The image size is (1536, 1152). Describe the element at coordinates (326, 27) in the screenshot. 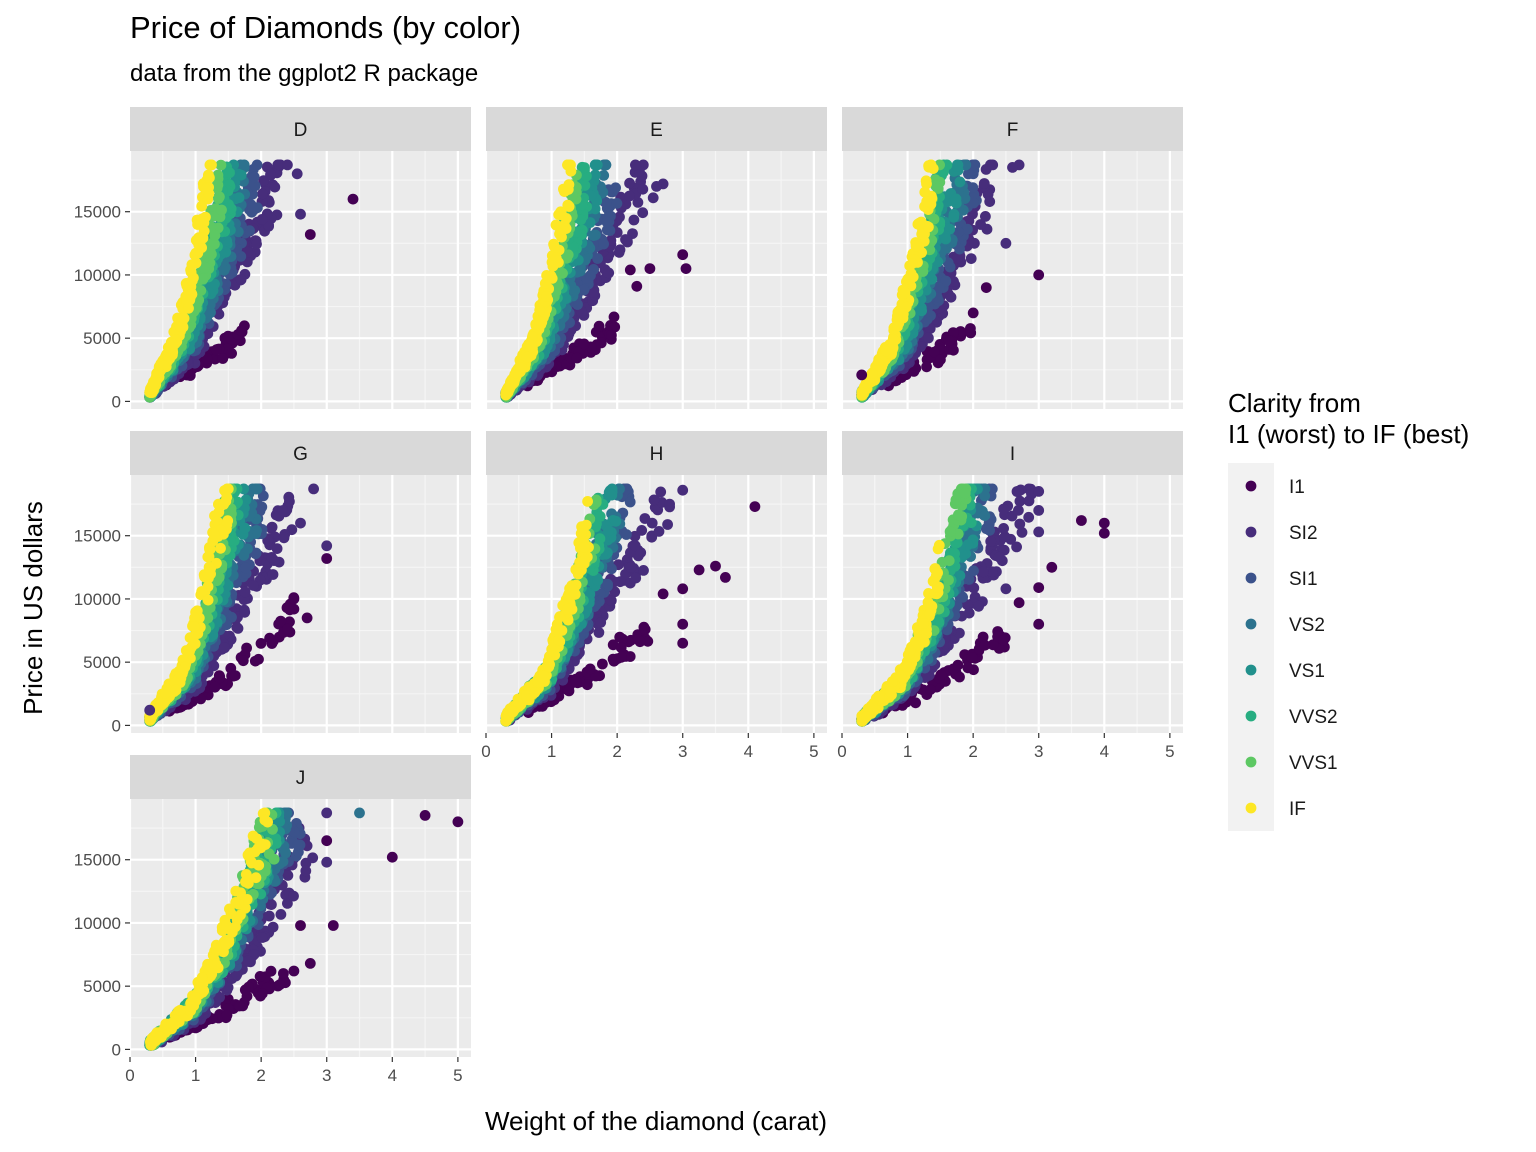

I see `chart-title: Price of Diamonds (by color)` at that location.